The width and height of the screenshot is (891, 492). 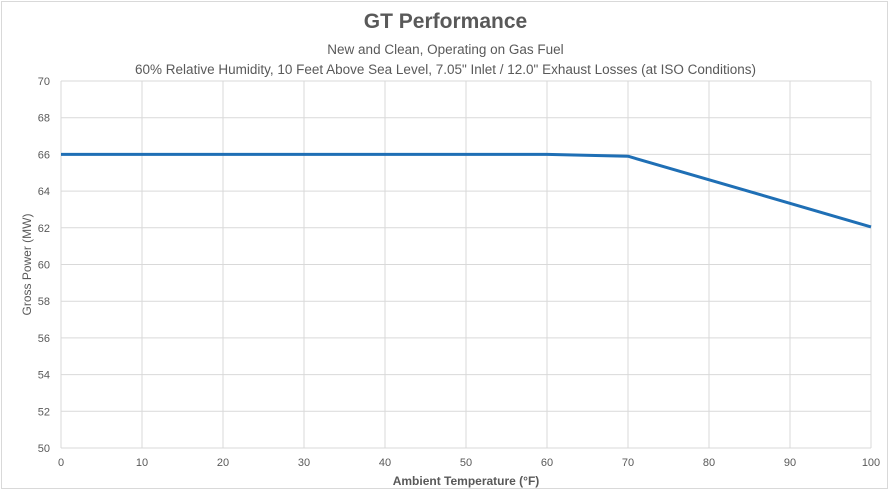 What do you see at coordinates (871, 463) in the screenshot?
I see `x-tick-label: 100` at bounding box center [871, 463].